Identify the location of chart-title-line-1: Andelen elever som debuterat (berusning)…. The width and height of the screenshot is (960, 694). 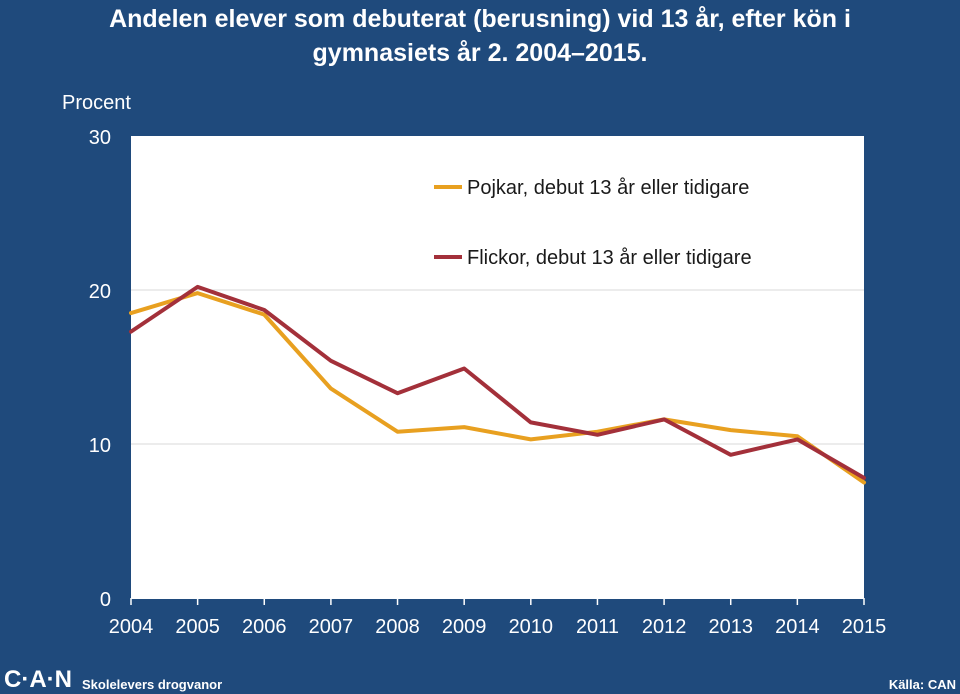
(480, 19).